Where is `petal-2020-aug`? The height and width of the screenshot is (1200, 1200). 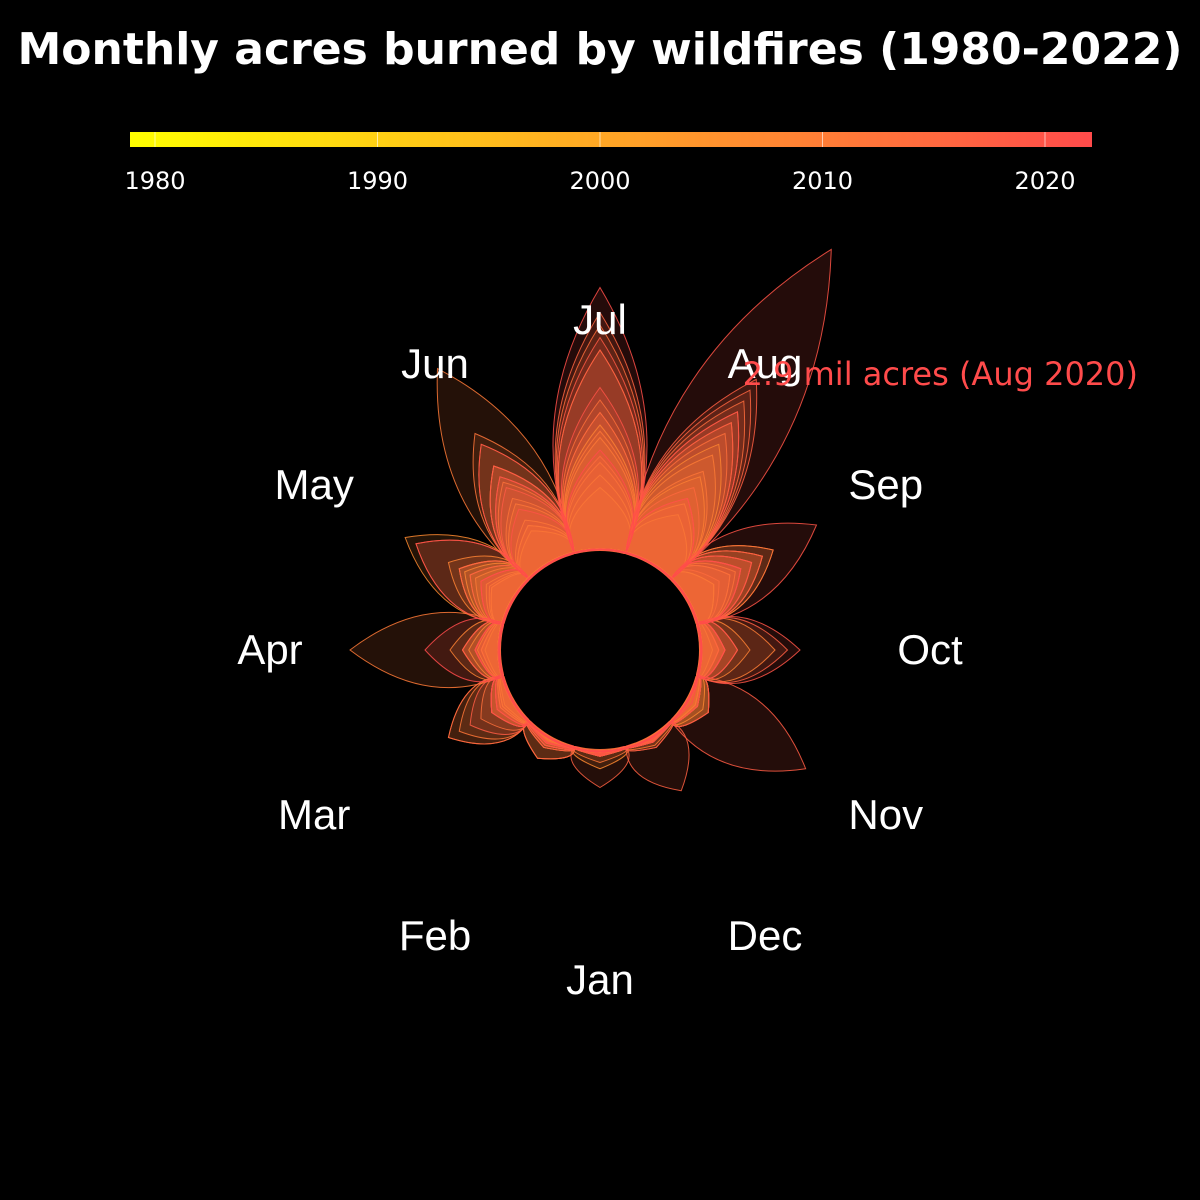 petal-2020-aug is located at coordinates (728, 414).